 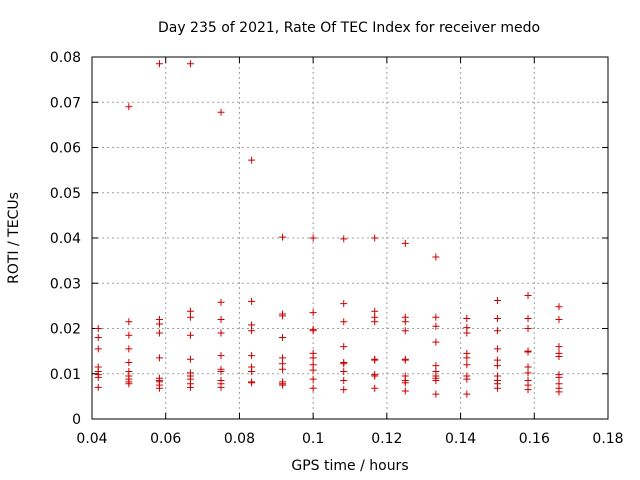 What do you see at coordinates (65, 284) in the screenshot?
I see `y-tick-label: 0.03` at bounding box center [65, 284].